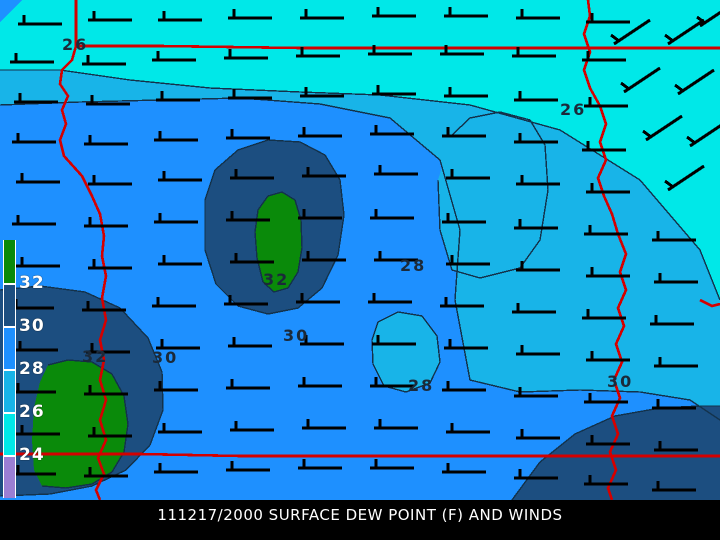  What do you see at coordinates (9, 433) in the screenshot?
I see `colorbar-segment-cyan` at bounding box center [9, 433].